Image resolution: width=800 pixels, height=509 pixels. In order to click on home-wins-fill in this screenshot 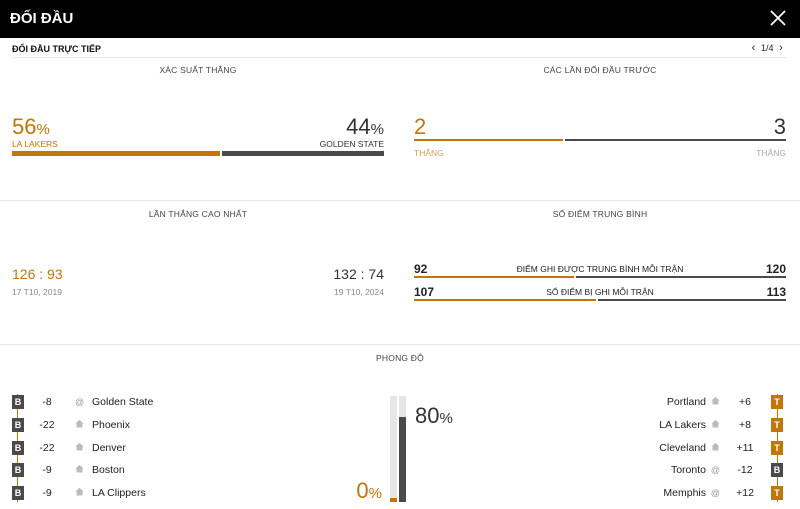, I will do `click(488, 140)`.